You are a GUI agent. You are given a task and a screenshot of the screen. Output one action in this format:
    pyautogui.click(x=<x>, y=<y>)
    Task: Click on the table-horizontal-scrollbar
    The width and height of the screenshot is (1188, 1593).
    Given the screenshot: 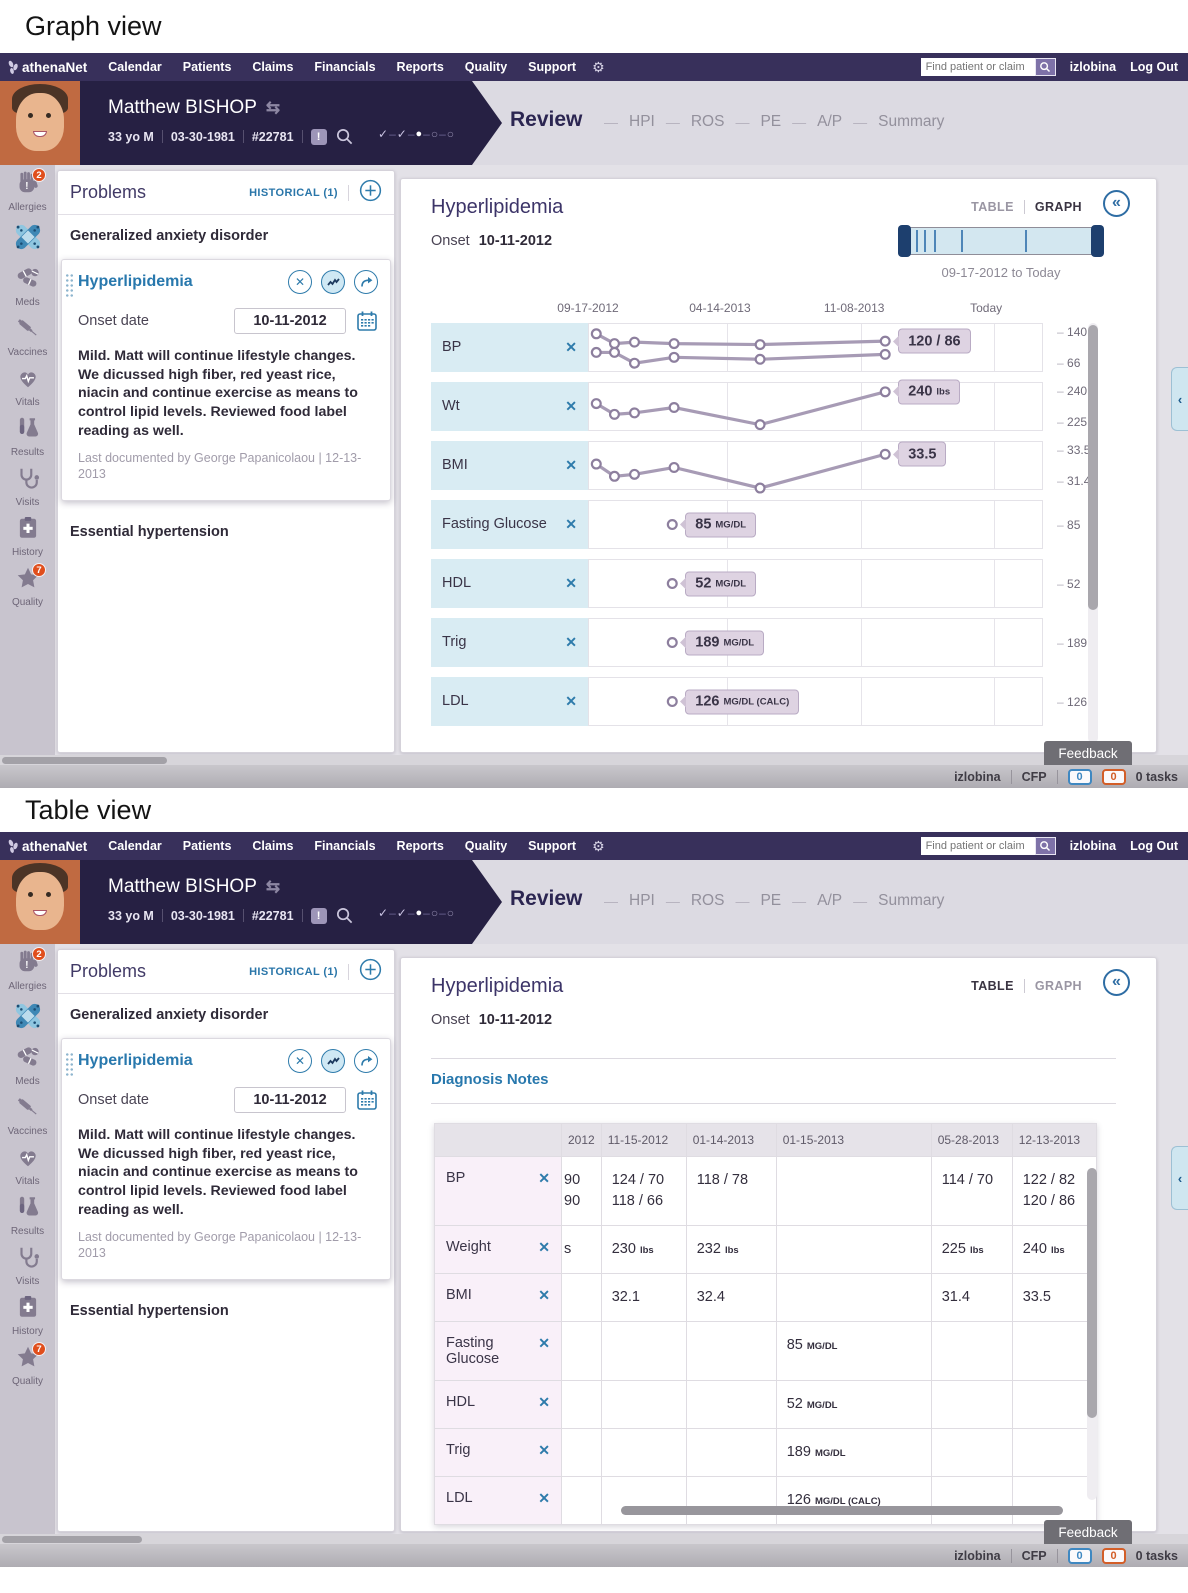 What is the action you would take?
    pyautogui.click(x=842, y=1510)
    